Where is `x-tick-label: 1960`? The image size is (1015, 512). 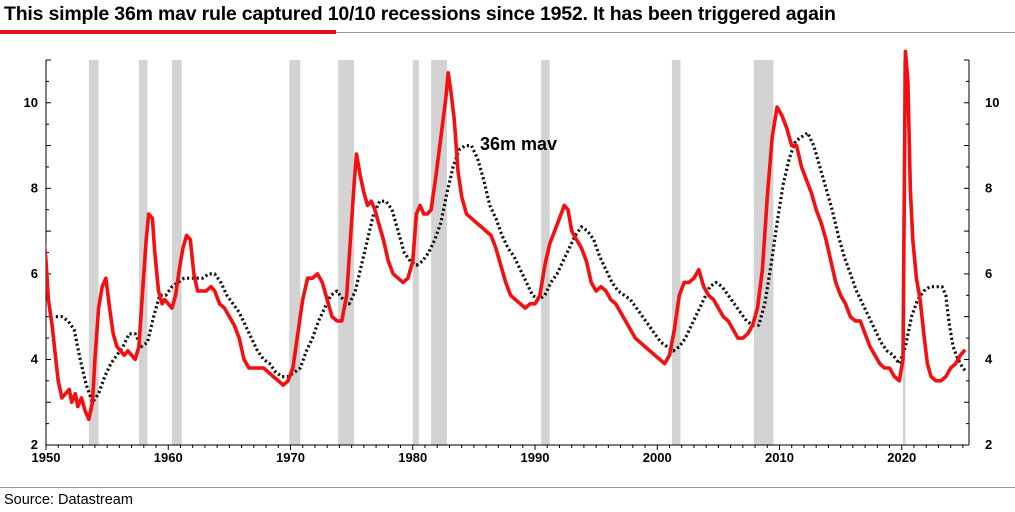
x-tick-label: 1960 is located at coordinates (168, 457).